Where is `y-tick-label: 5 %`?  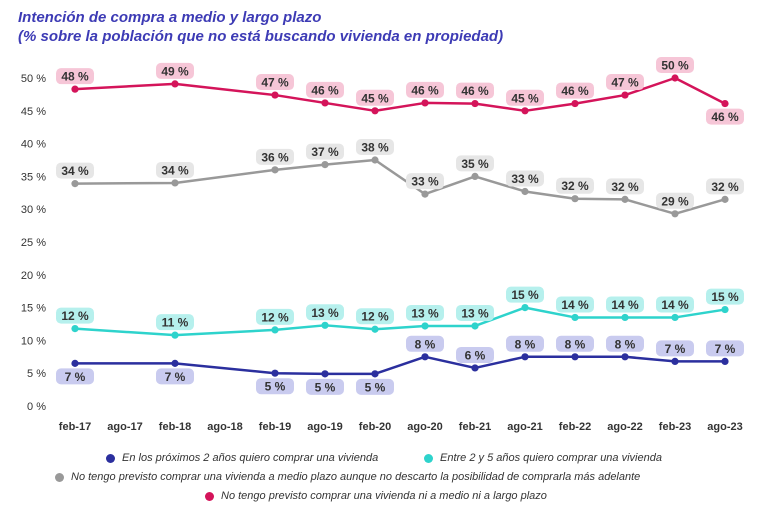
y-tick-label: 5 % is located at coordinates (36, 374).